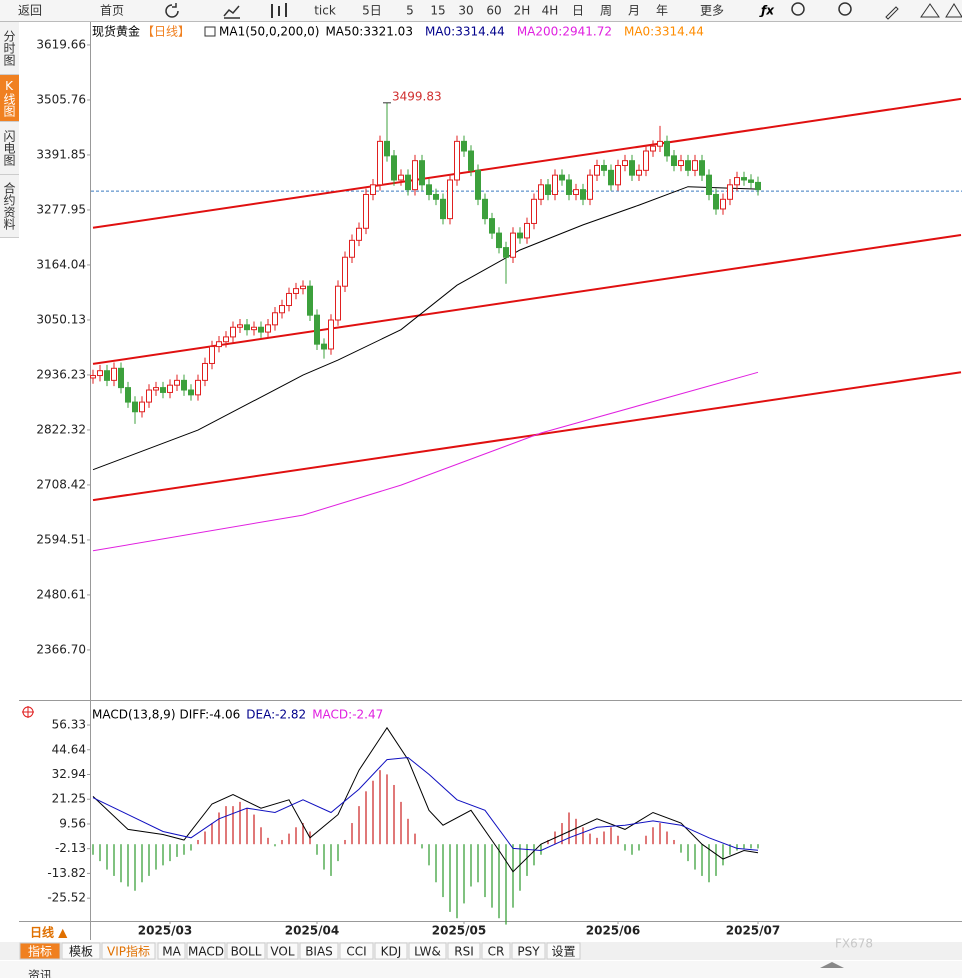 Image resolution: width=962 pixels, height=978 pixels. I want to click on period-label: 【日线】, so click(166, 32).